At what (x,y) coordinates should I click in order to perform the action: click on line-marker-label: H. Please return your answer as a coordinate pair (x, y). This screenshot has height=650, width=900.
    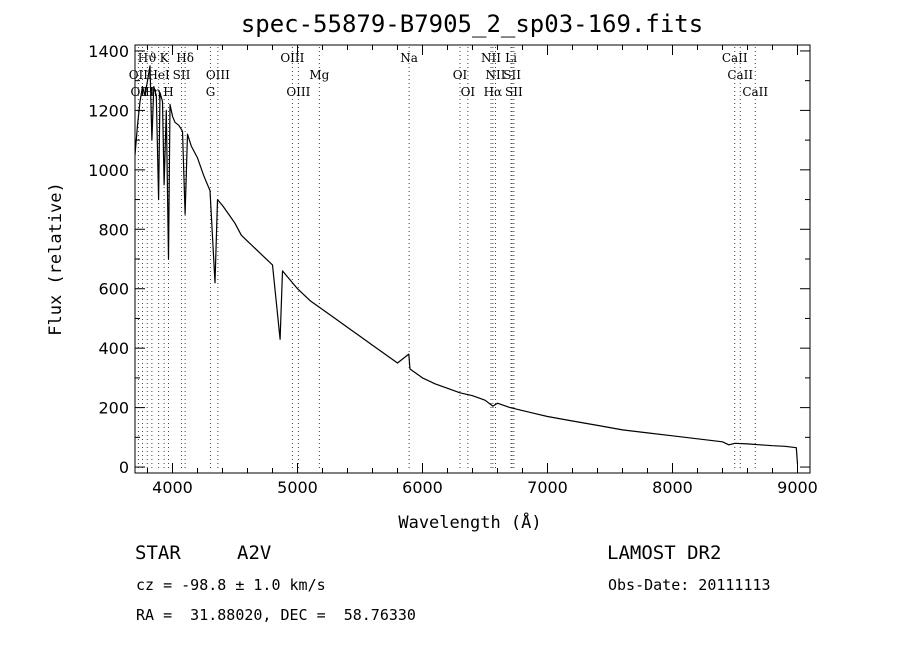
    Looking at the image, I should click on (168, 92).